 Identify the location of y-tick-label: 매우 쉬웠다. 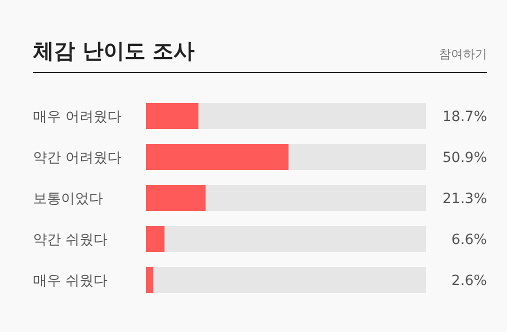
(70, 281).